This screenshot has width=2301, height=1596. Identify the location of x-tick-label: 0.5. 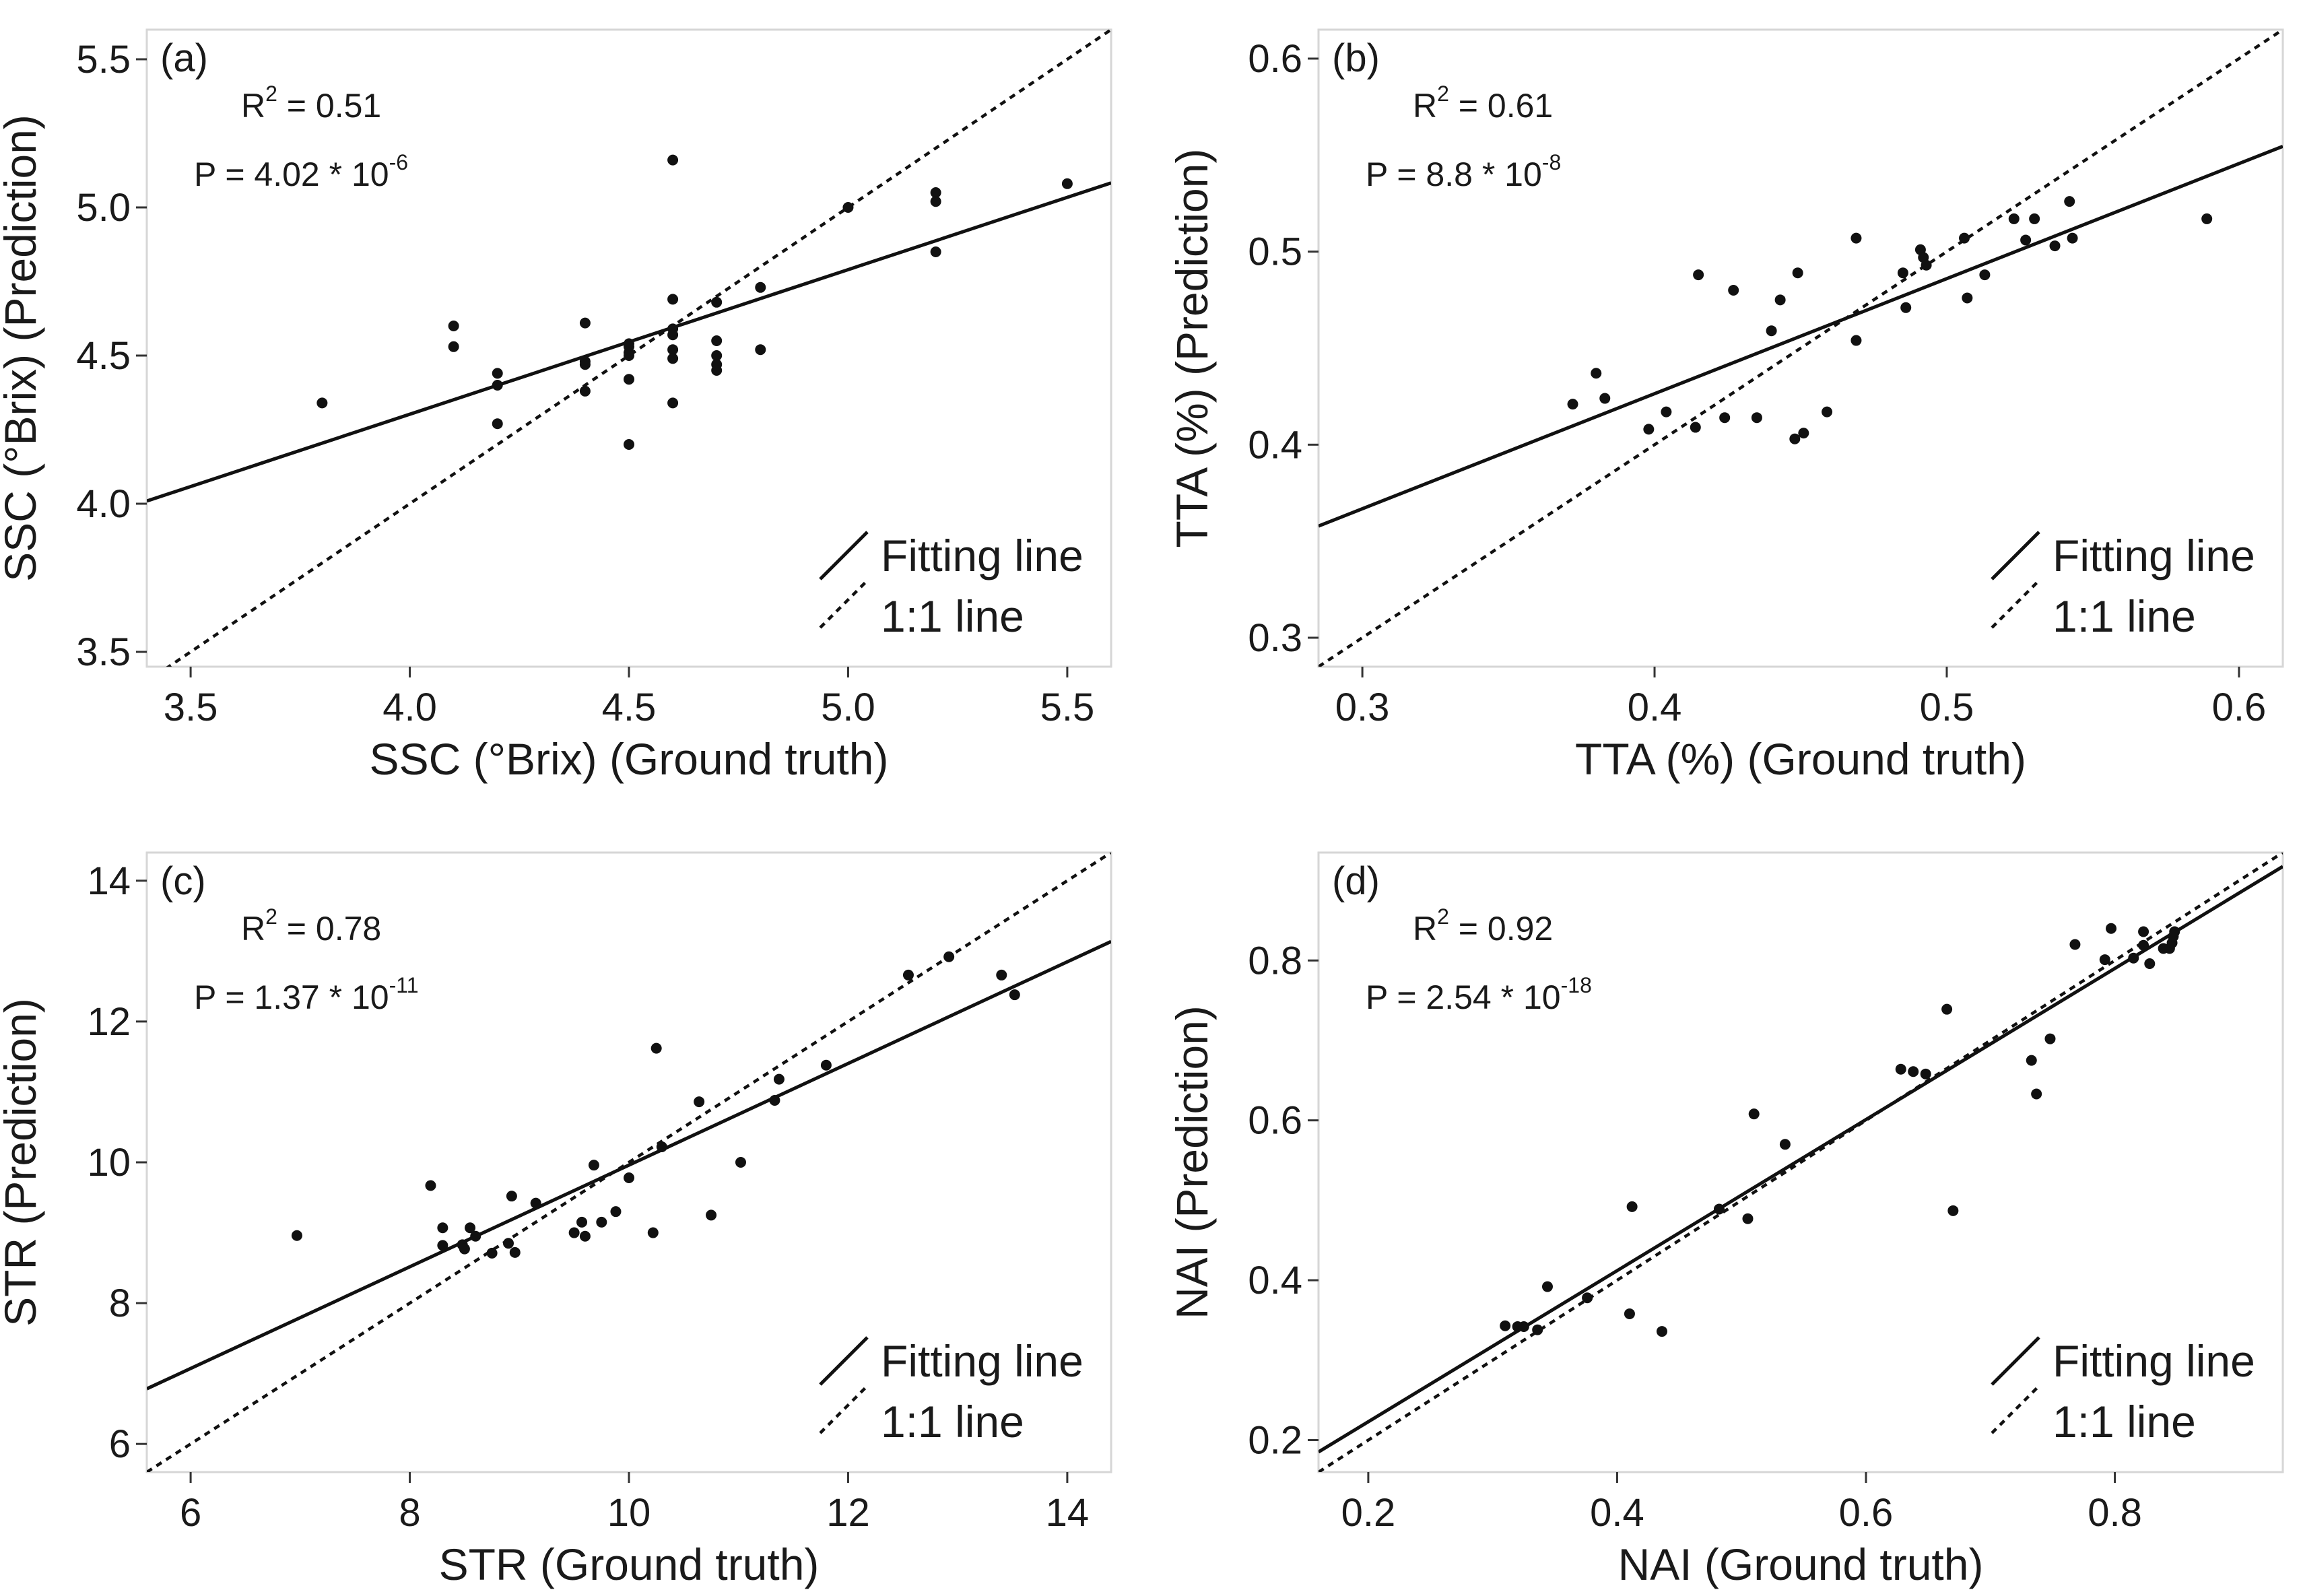
(1947, 707).